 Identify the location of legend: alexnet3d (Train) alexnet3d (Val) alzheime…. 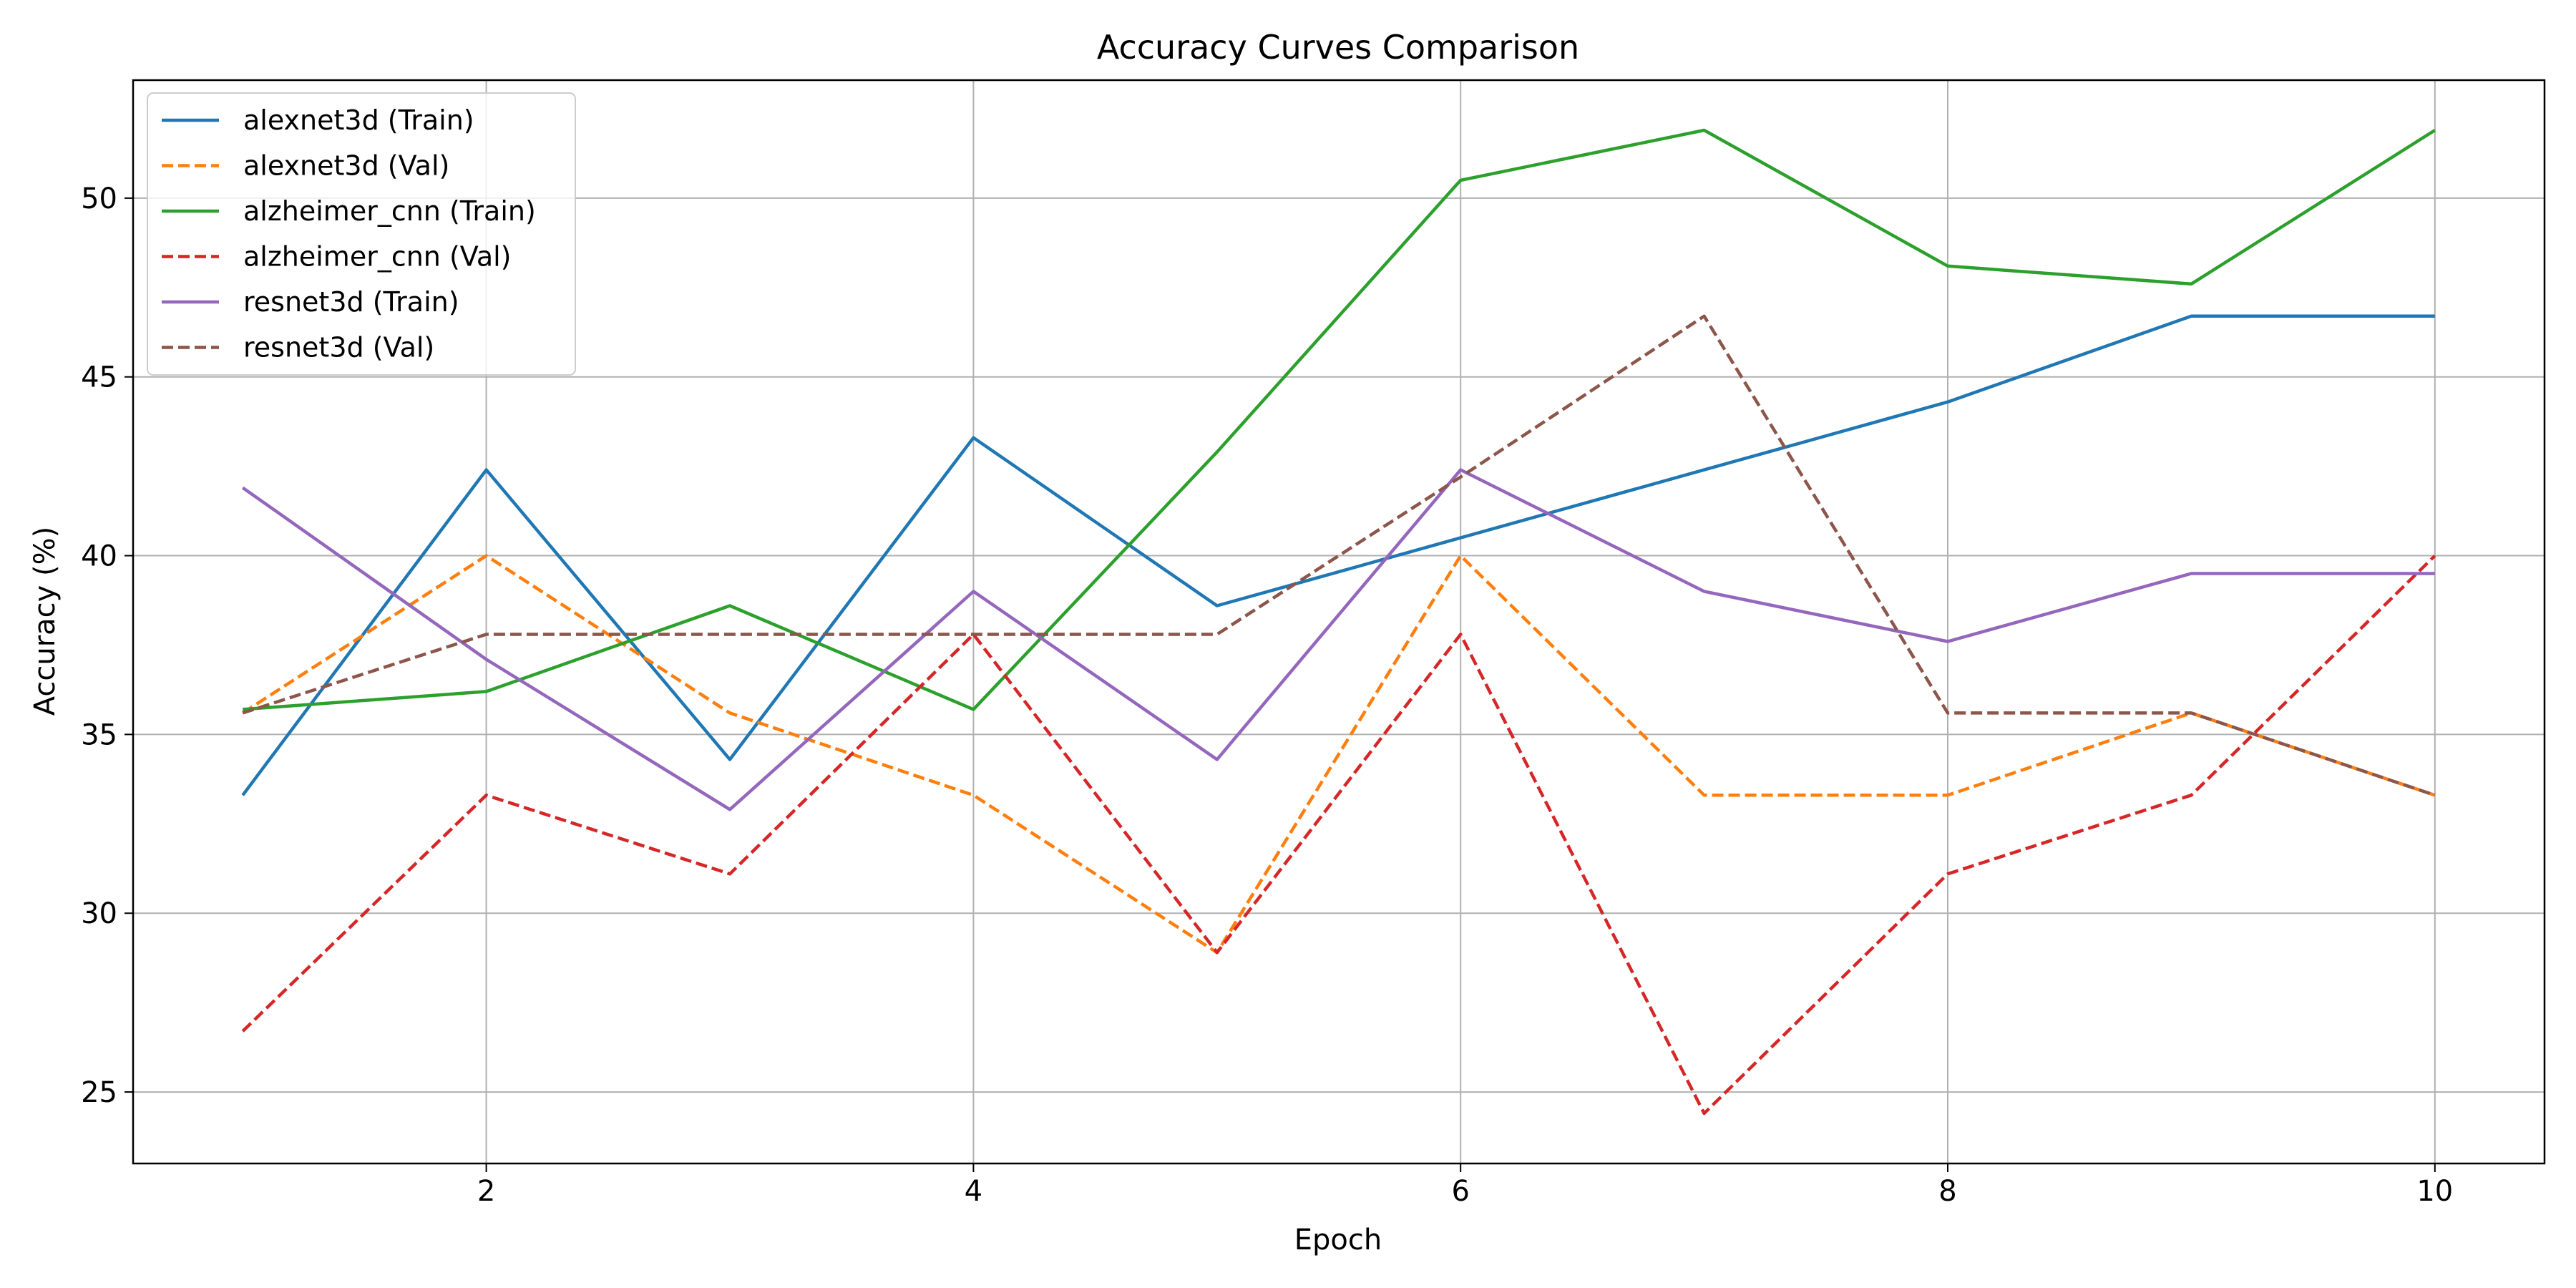
(361, 234).